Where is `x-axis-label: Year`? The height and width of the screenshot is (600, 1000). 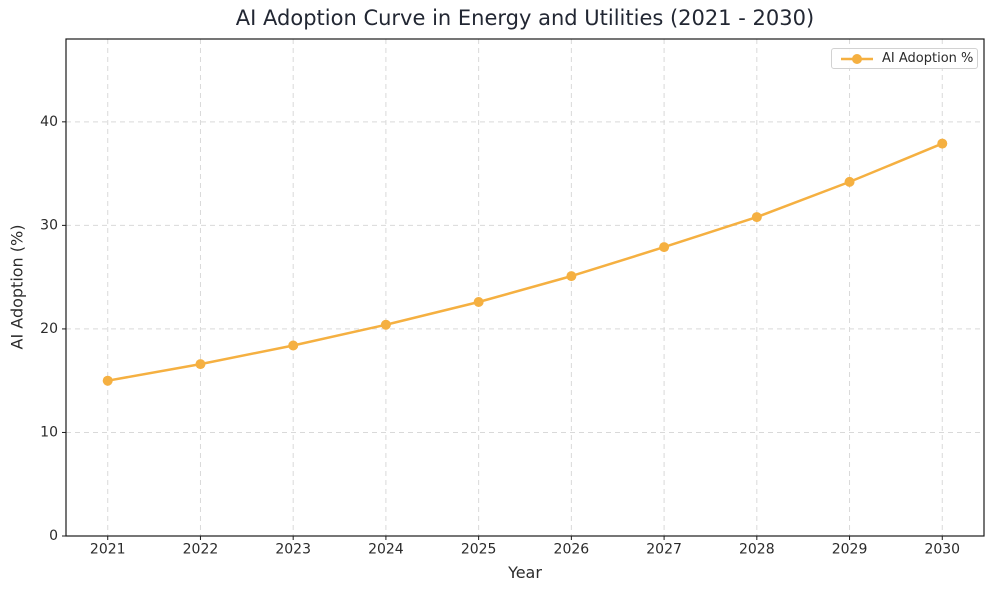 x-axis-label: Year is located at coordinates (525, 572).